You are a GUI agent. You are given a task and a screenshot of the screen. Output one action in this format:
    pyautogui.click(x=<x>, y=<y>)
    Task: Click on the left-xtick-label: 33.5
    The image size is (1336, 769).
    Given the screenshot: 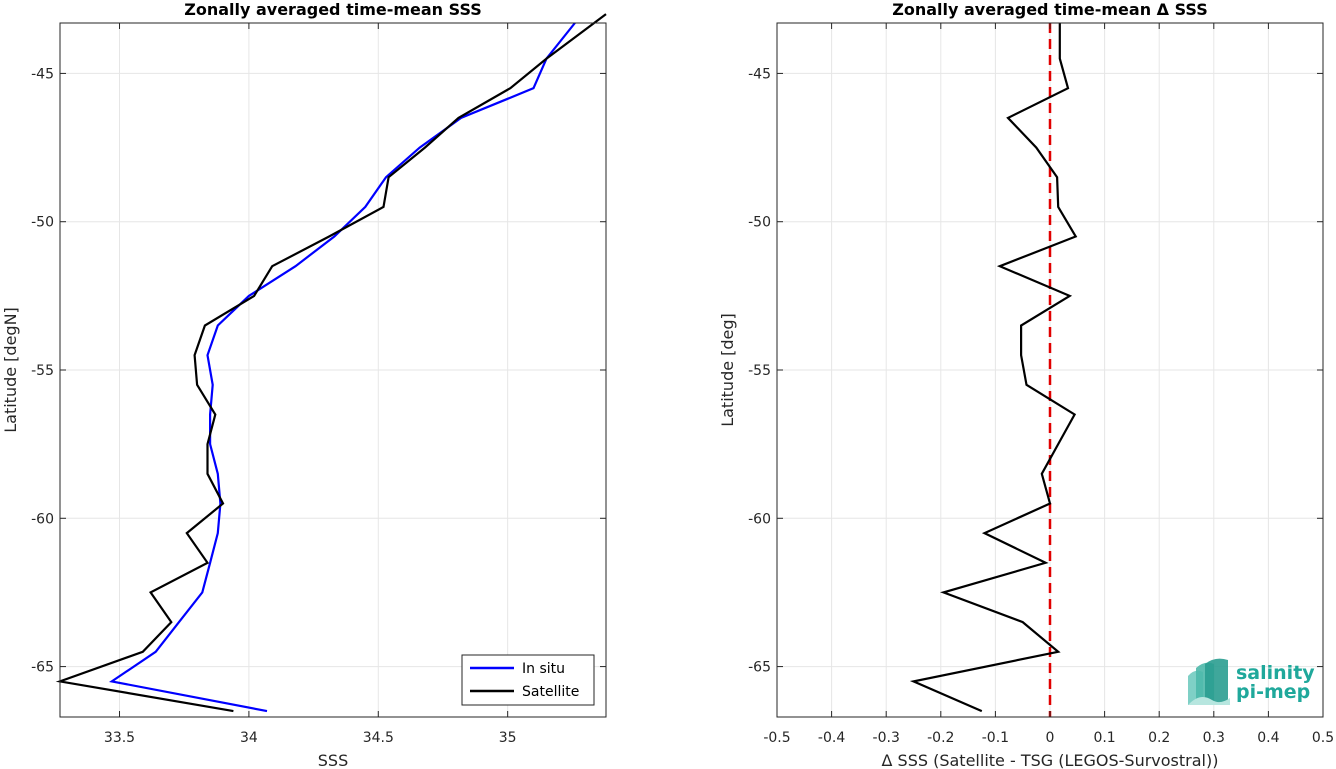 What is the action you would take?
    pyautogui.click(x=119, y=738)
    